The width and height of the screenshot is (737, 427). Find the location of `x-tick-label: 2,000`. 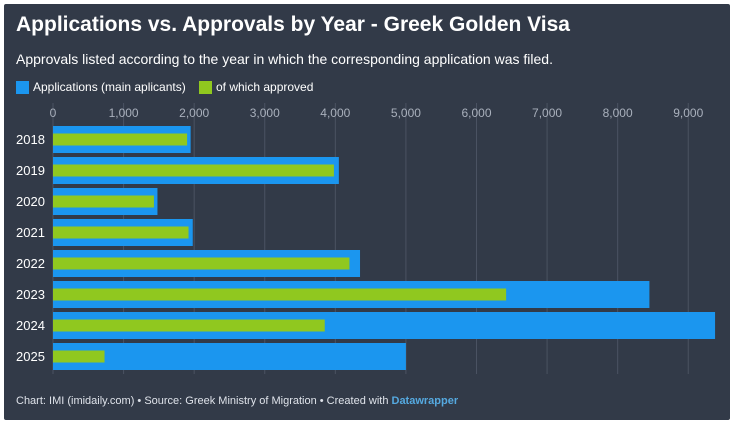

x-tick-label: 2,000 is located at coordinates (194, 113).